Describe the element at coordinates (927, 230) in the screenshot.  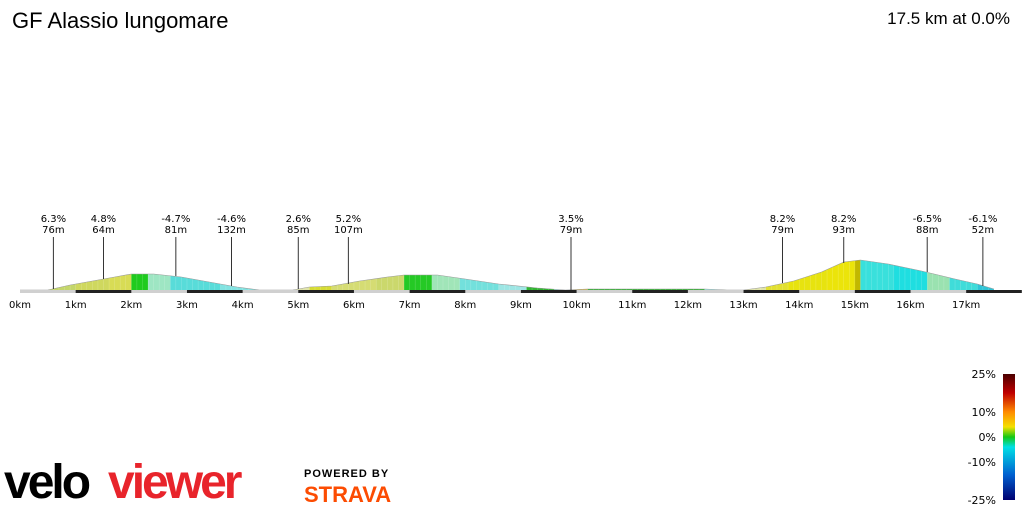
I see `annotation-gain: 88m` at that location.